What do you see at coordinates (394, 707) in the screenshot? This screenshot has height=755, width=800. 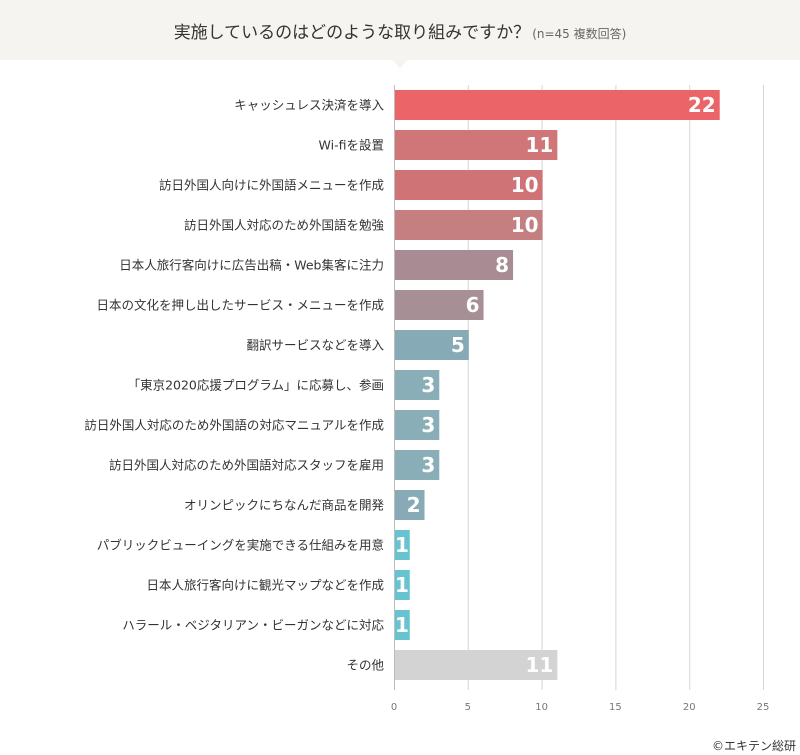 I see `x-tick-label: 0` at bounding box center [394, 707].